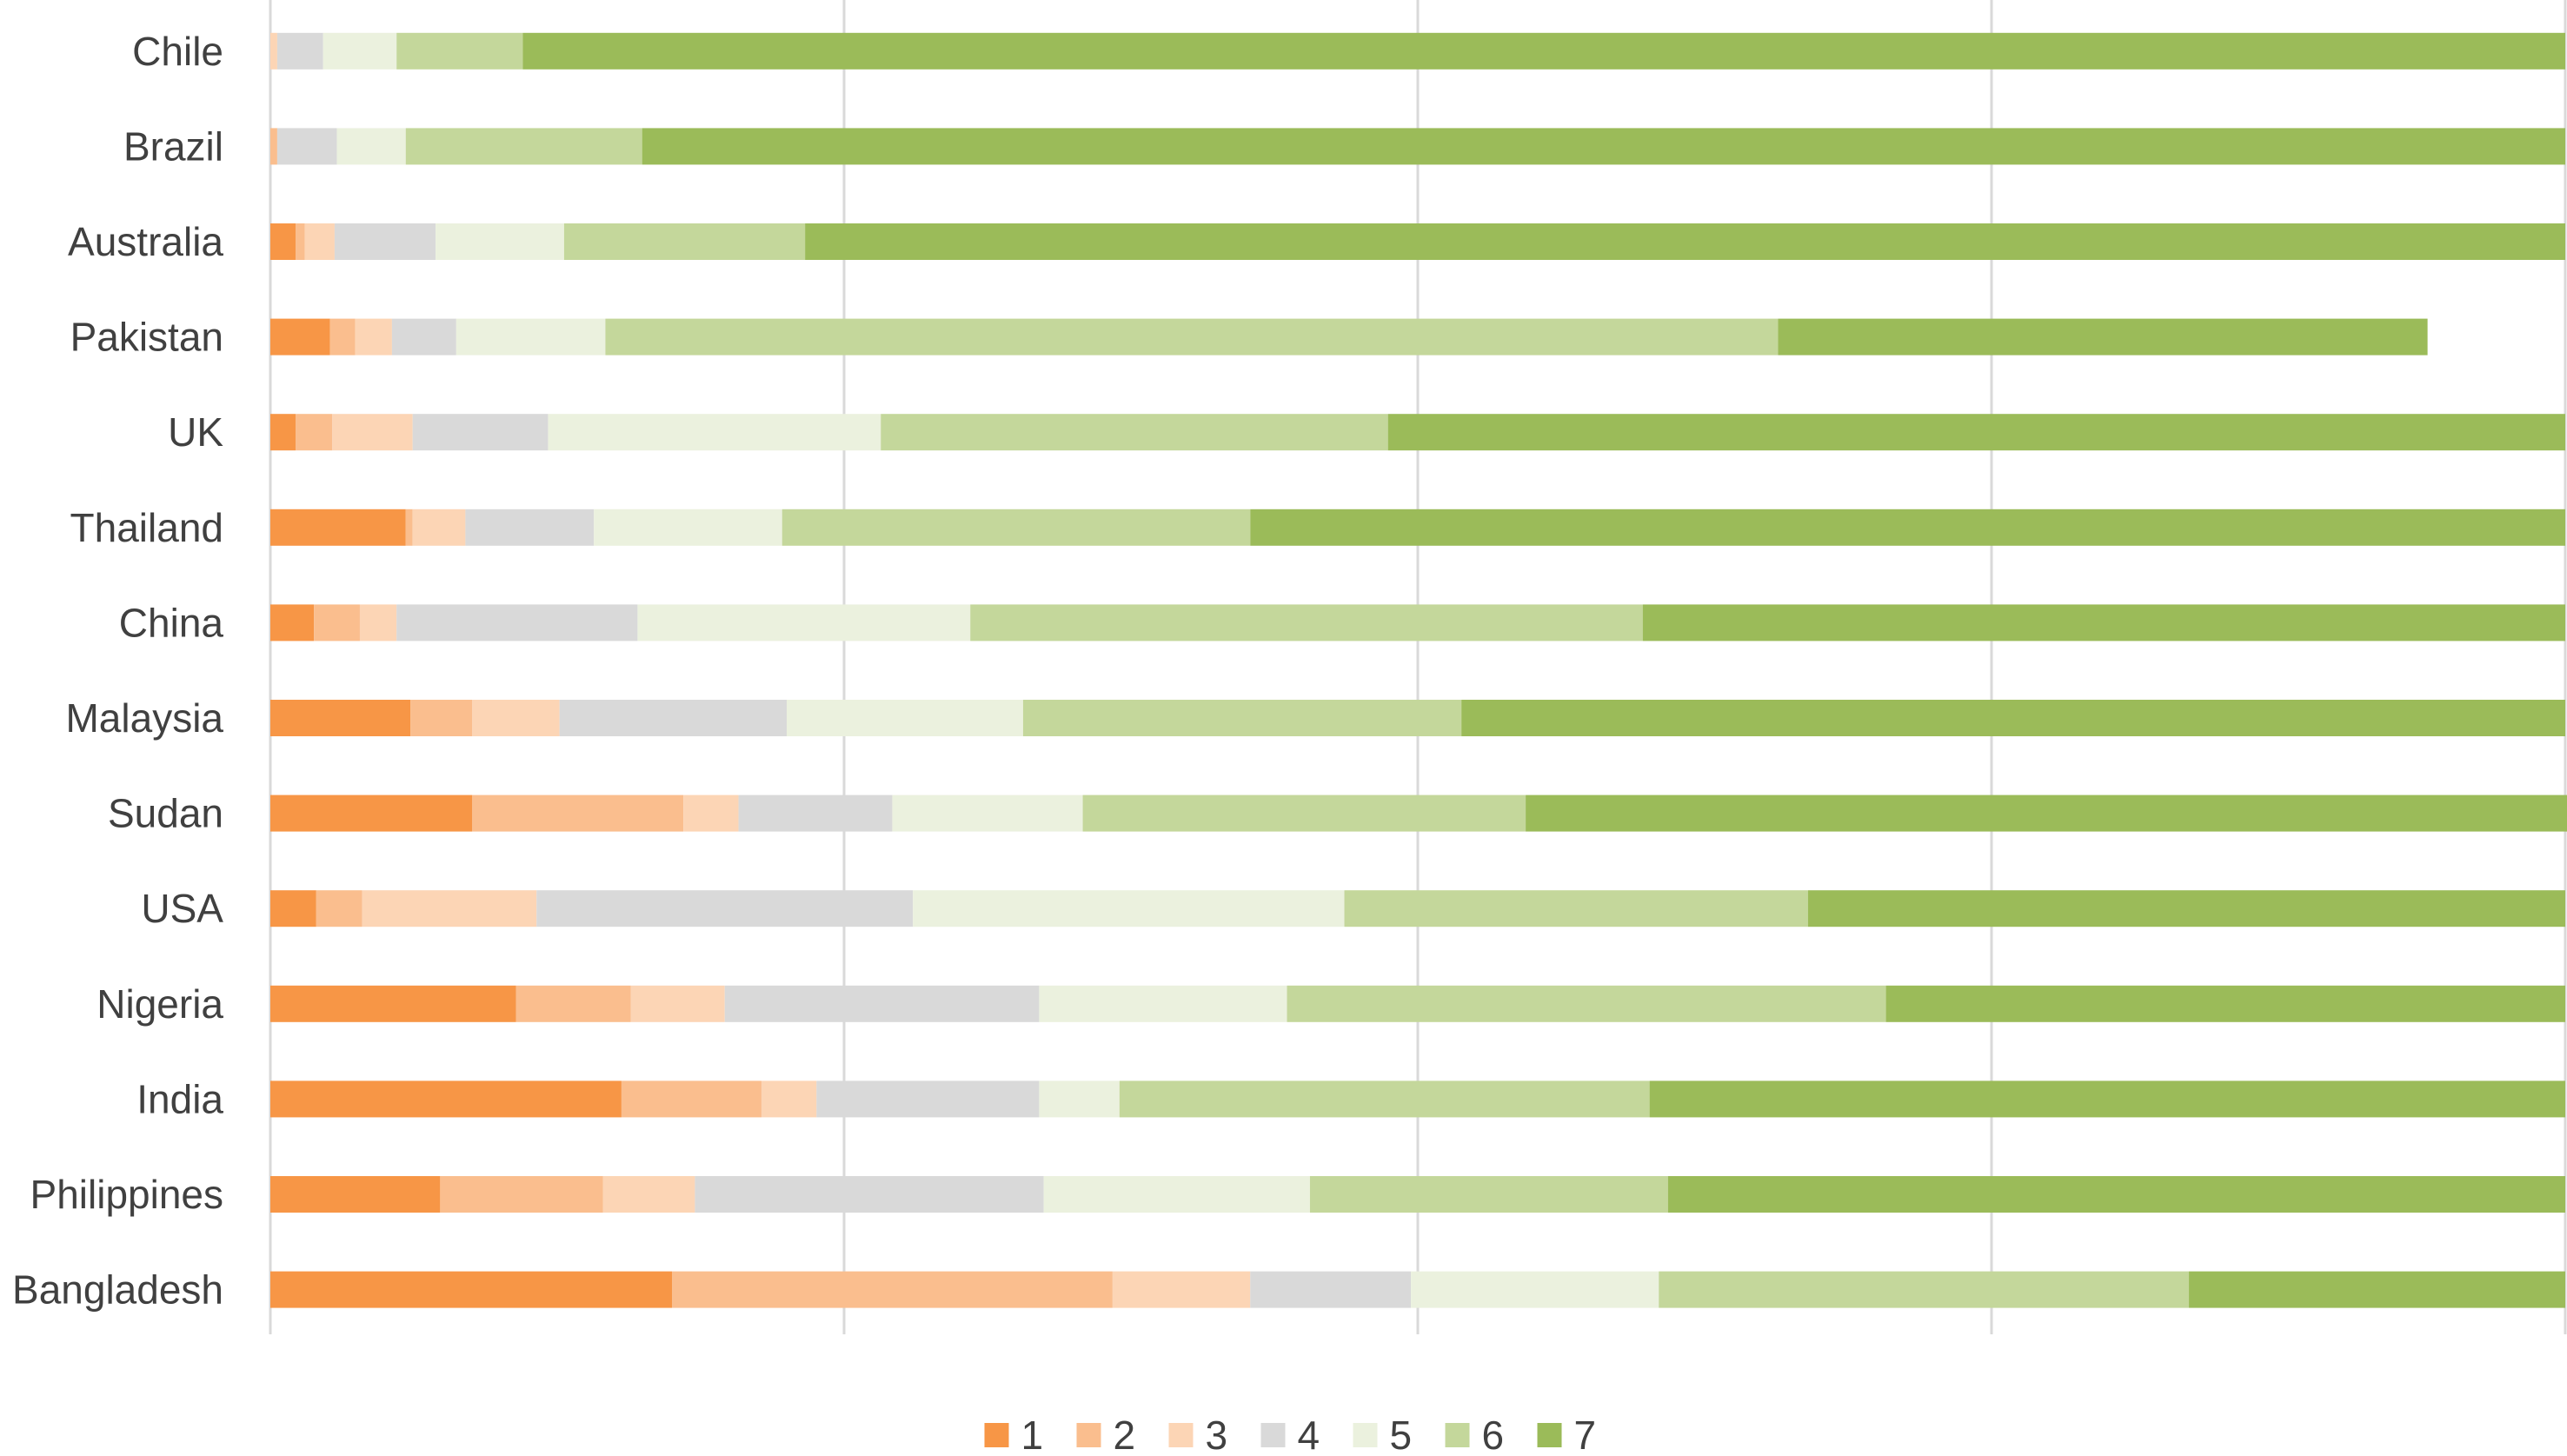 The width and height of the screenshot is (2567, 1456). I want to click on category-label: Philippines, so click(126, 1194).